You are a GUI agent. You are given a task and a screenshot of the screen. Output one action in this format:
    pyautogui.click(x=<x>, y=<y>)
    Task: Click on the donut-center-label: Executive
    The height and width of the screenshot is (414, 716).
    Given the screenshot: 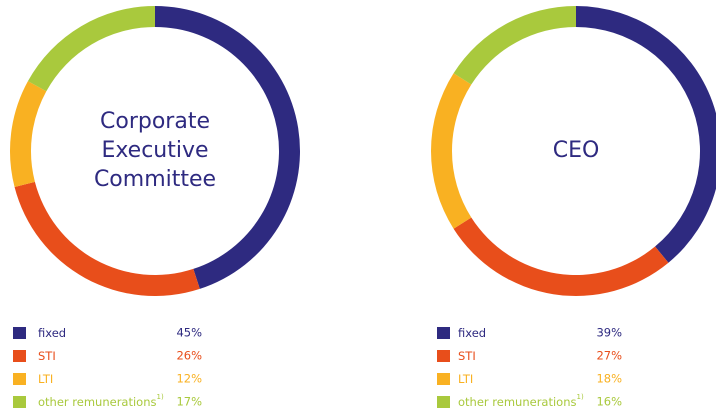 What is the action you would take?
    pyautogui.click(x=154, y=150)
    